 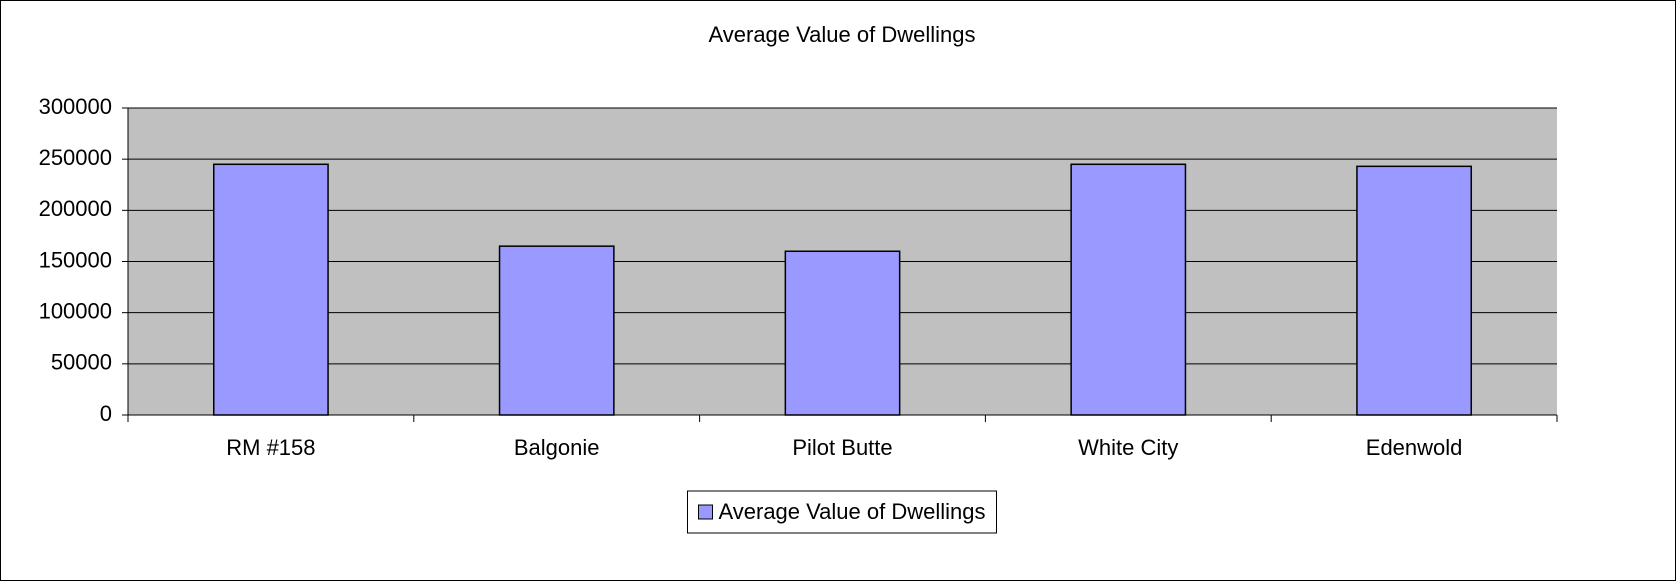 What do you see at coordinates (106, 413) in the screenshot?
I see `y-tick-label: 0` at bounding box center [106, 413].